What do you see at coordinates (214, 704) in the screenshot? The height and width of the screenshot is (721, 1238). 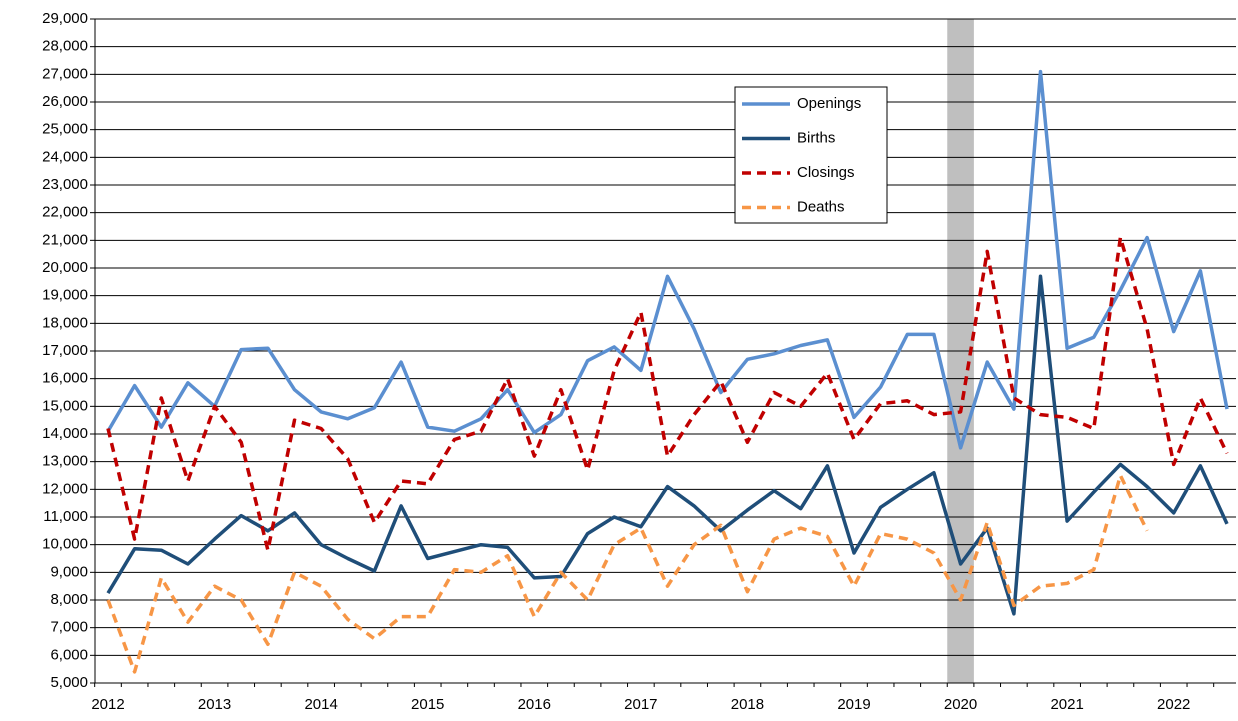 I see `x-tick-label: 2013` at bounding box center [214, 704].